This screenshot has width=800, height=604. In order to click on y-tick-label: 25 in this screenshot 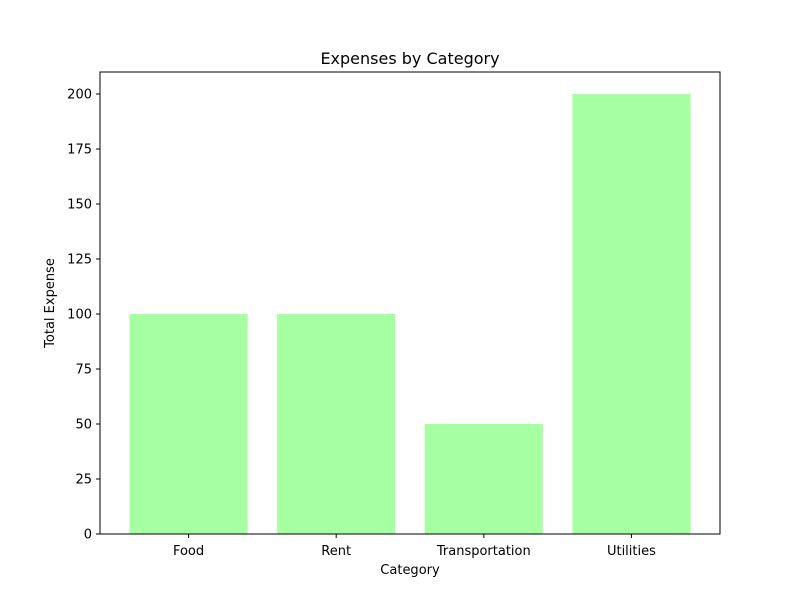, I will do `click(83, 480)`.